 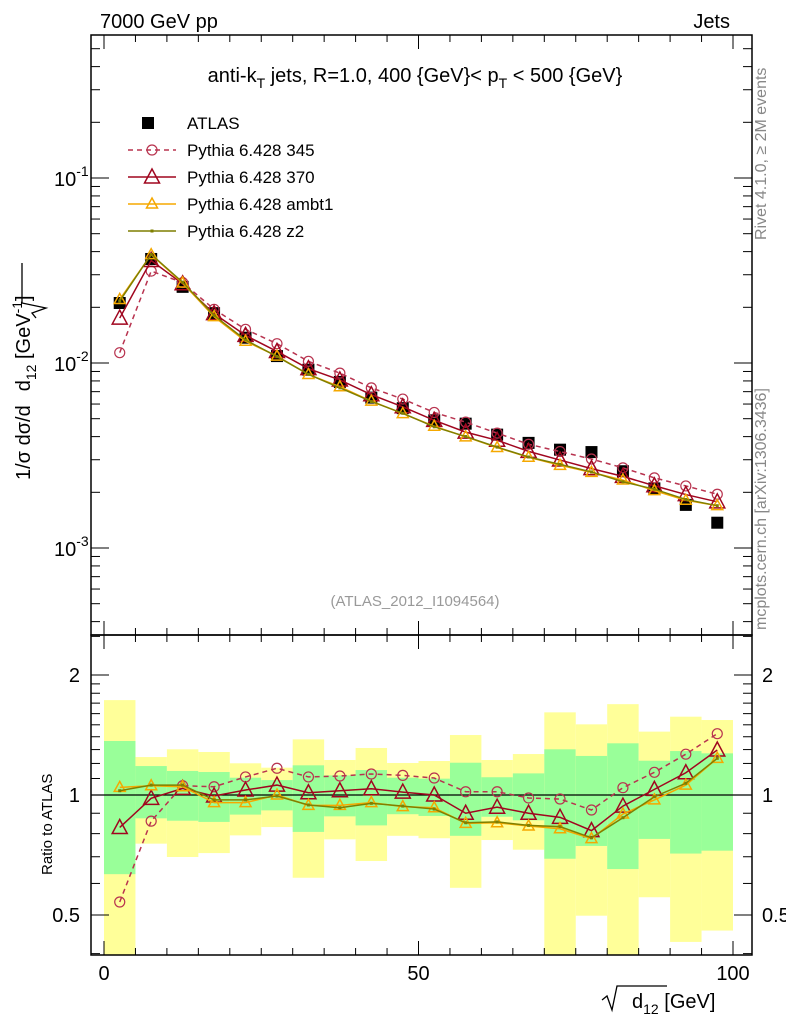 What do you see at coordinates (711, 22) in the screenshot?
I see `header-category: Jets` at bounding box center [711, 22].